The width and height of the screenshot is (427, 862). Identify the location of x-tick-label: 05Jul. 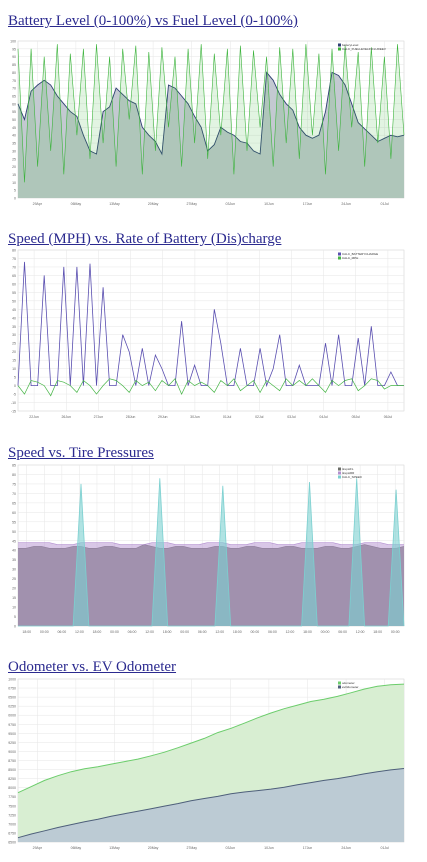
(356, 417).